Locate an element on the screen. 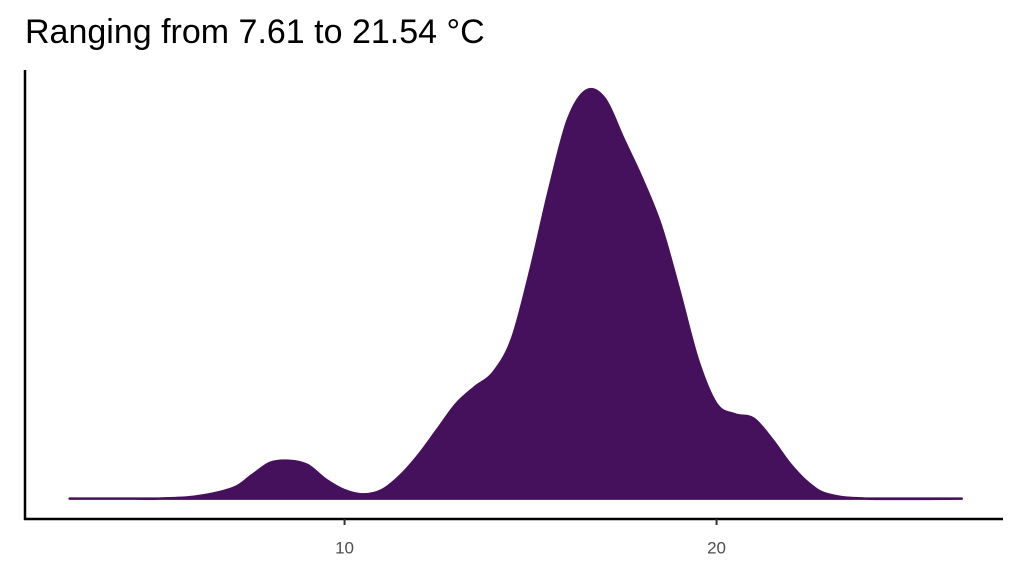  chart-title: Ranging from 7.61 to 21.54 °C is located at coordinates (255, 32).